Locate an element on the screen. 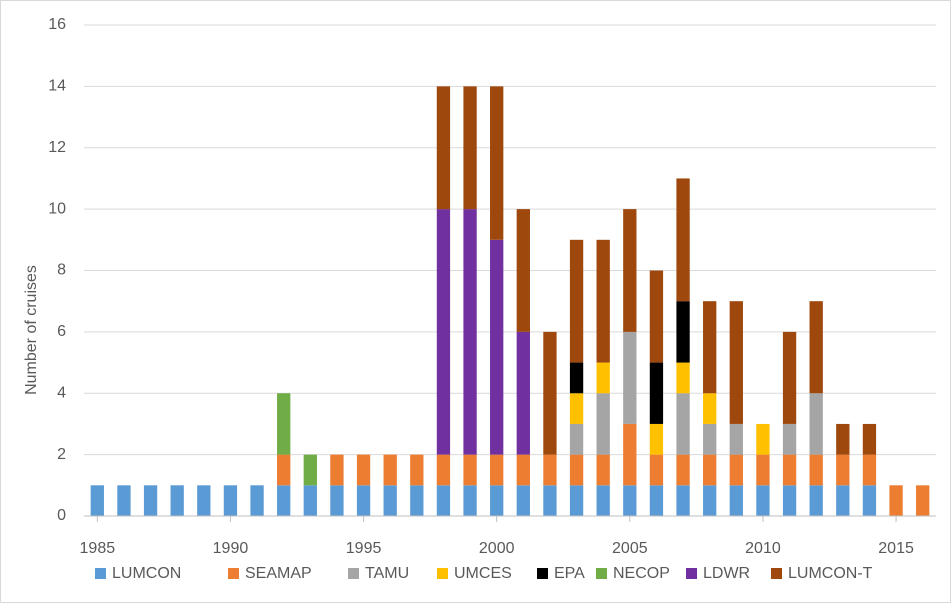  x-tick-label: 2005 is located at coordinates (630, 548).